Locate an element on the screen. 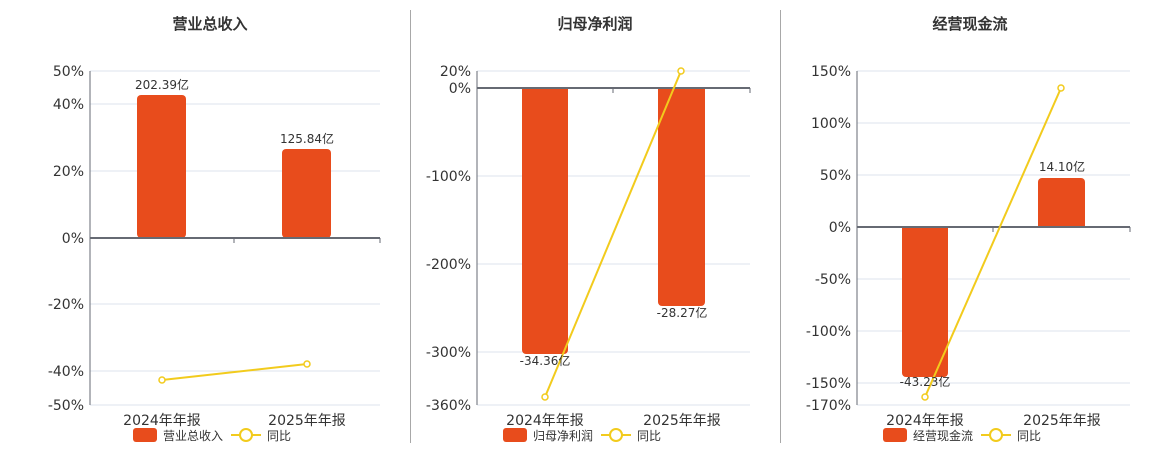 The width and height of the screenshot is (1160, 450). y-tick: 150% is located at coordinates (831, 72).